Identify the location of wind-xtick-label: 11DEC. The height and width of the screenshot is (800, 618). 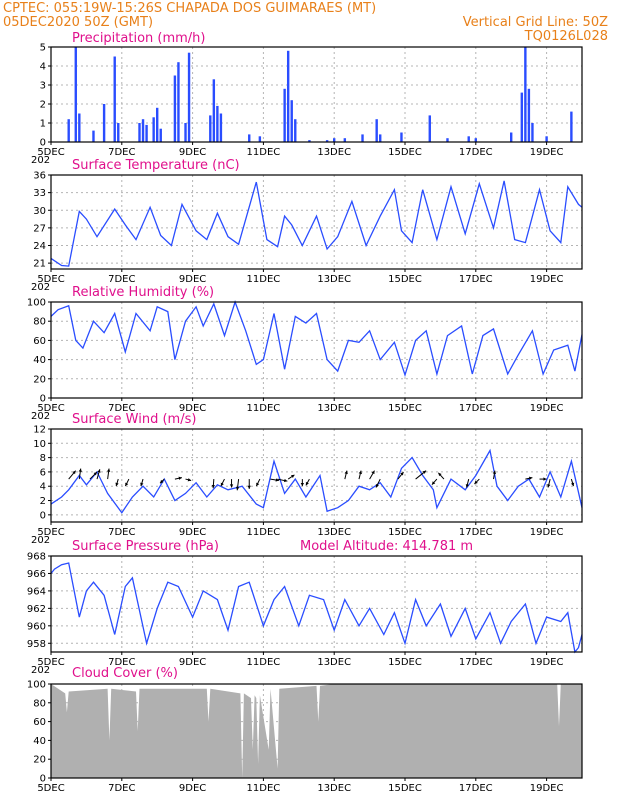
(264, 532).